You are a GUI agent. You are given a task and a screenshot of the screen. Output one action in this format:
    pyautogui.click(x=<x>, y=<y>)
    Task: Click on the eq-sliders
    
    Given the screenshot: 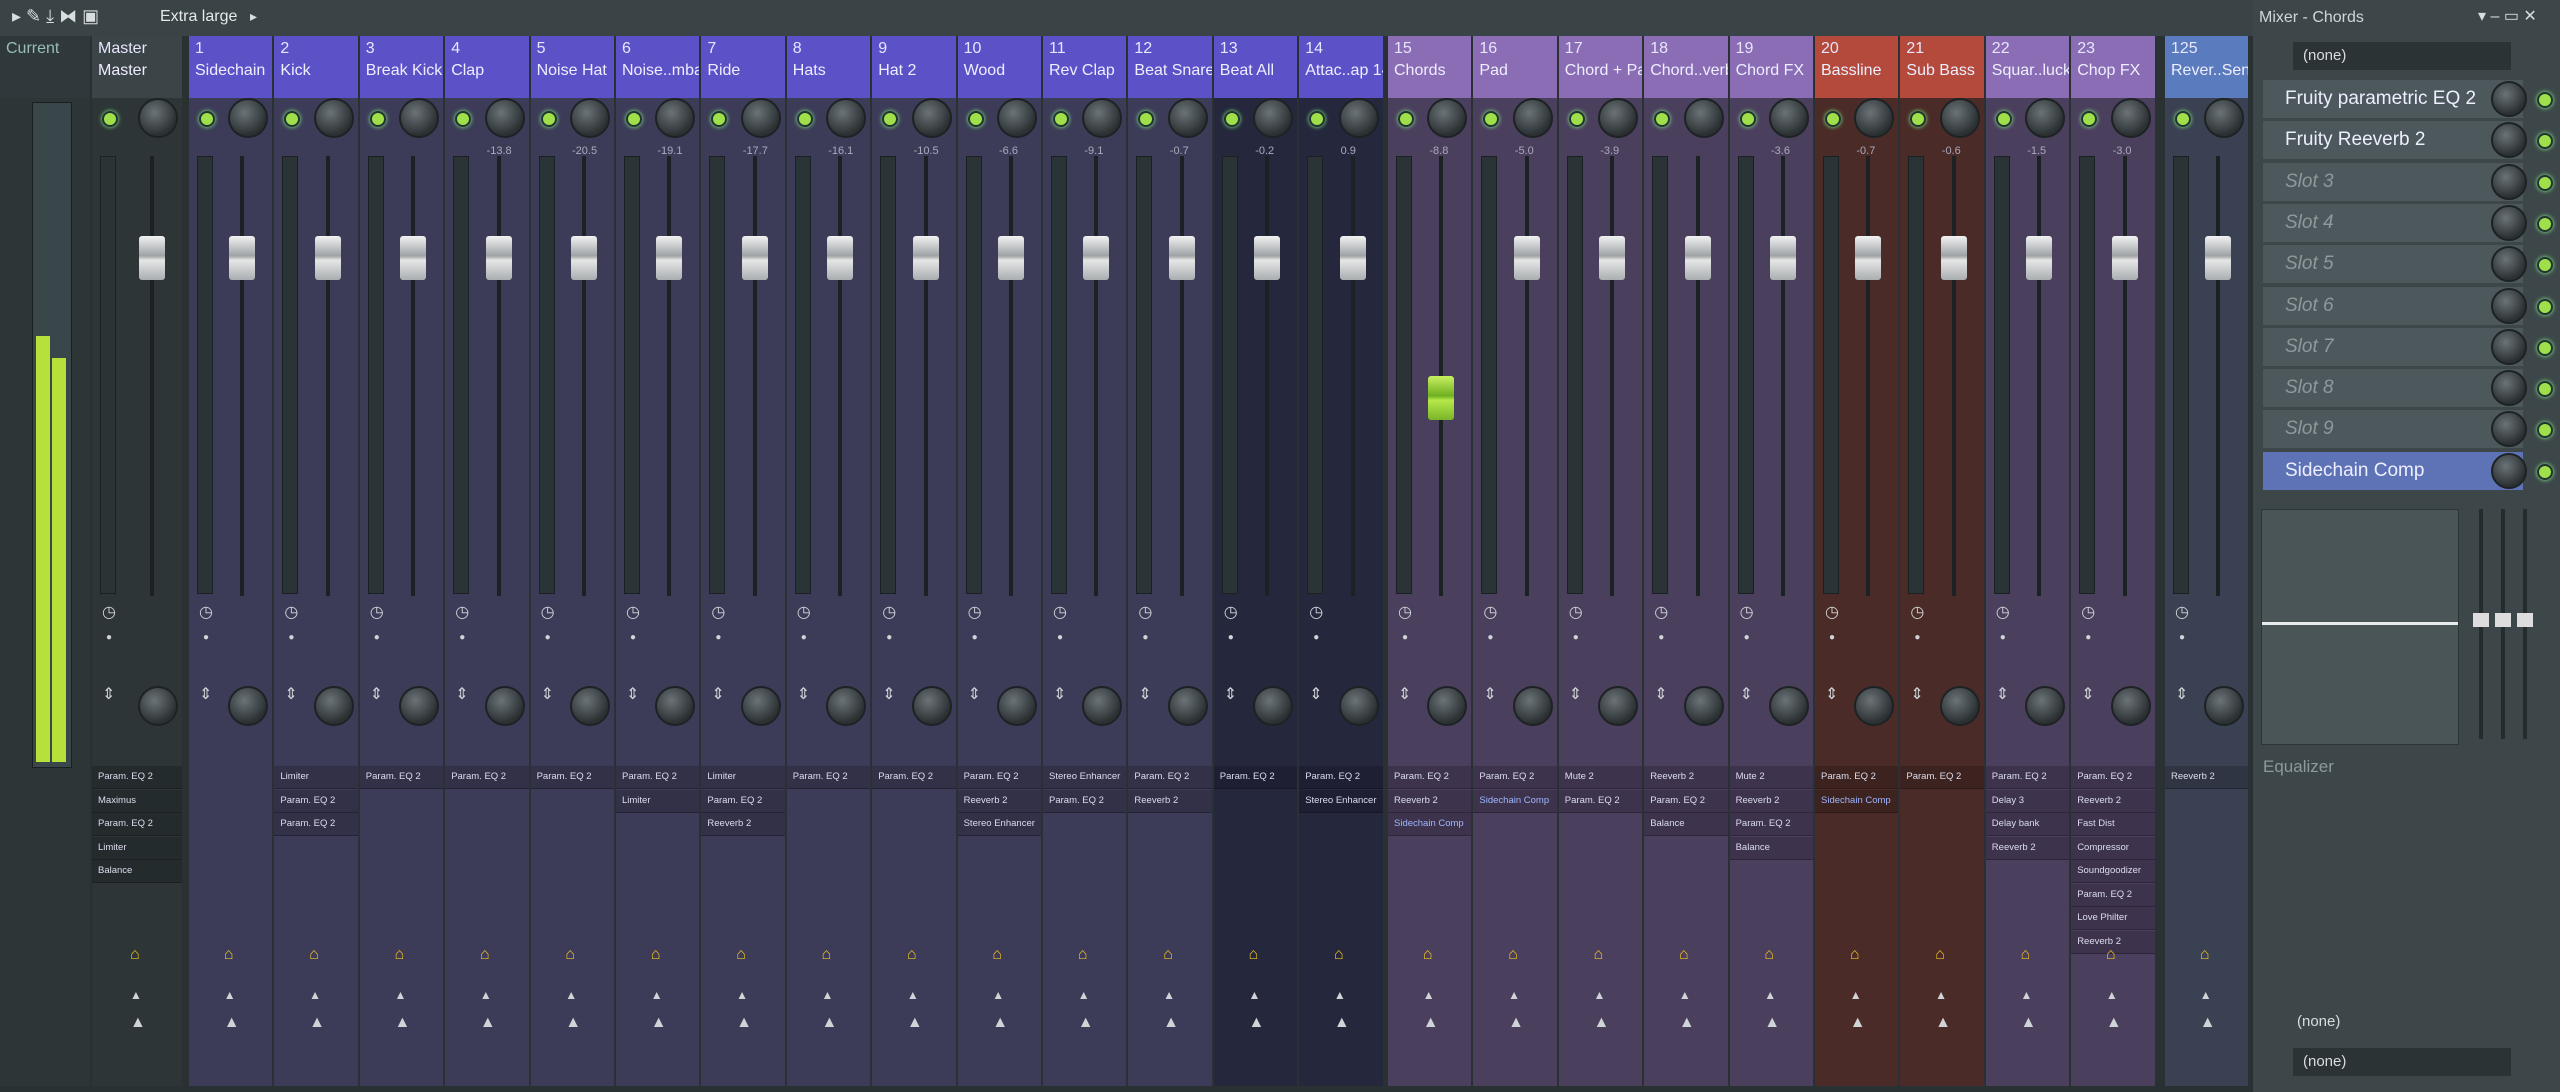 What is the action you would take?
    pyautogui.click(x=2506, y=626)
    